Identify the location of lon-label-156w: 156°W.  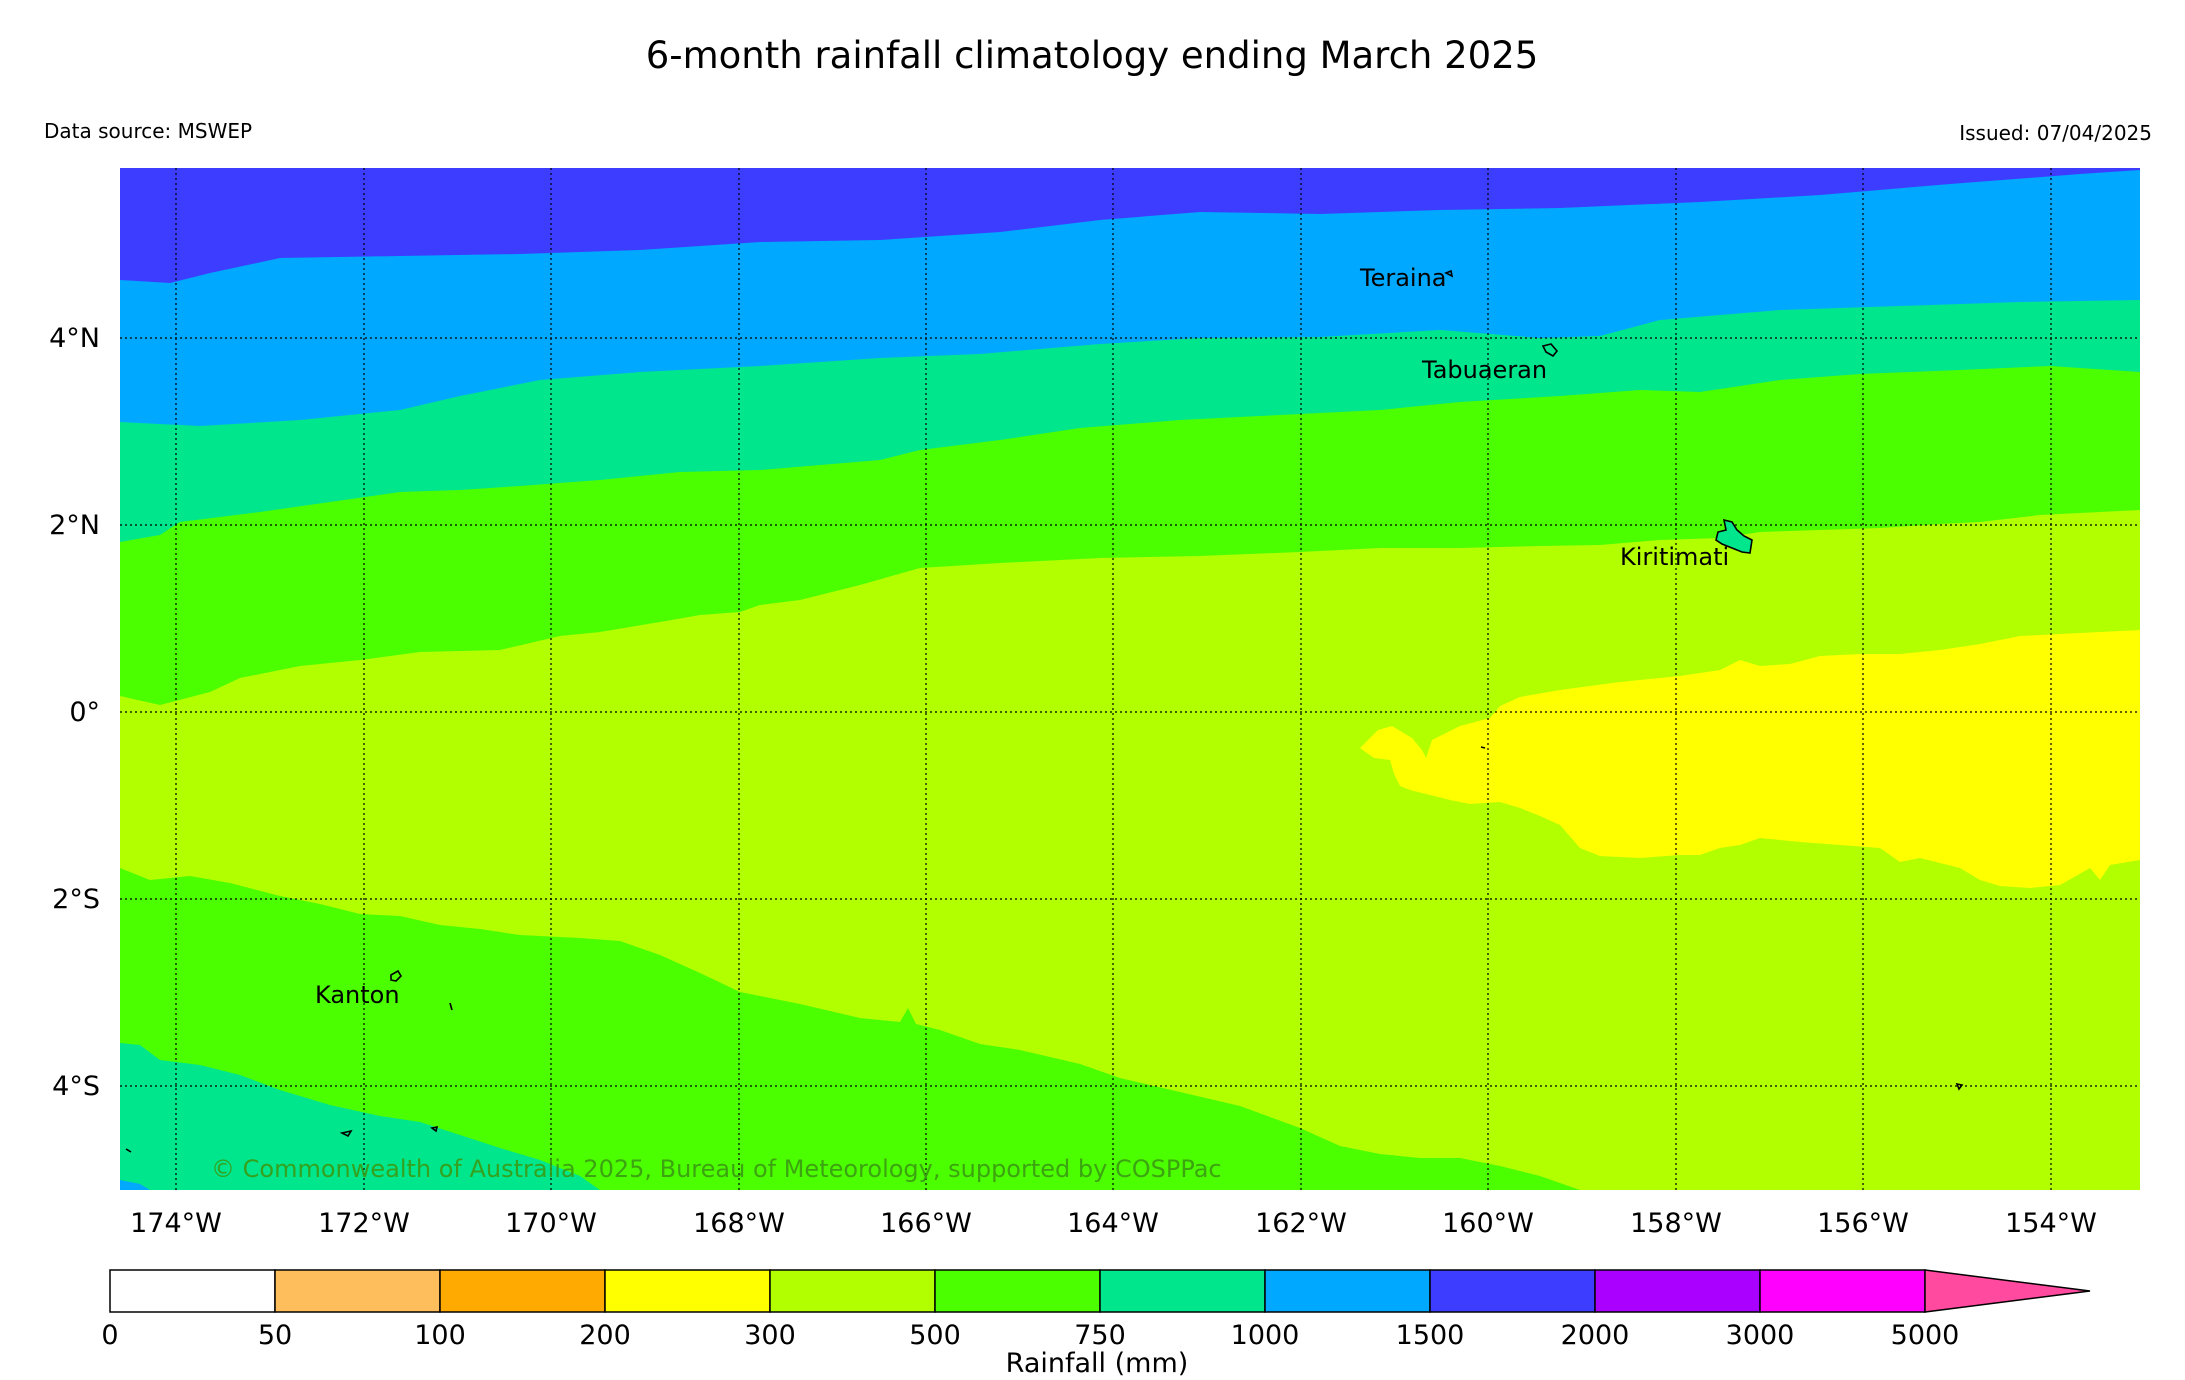
(1863, 1223).